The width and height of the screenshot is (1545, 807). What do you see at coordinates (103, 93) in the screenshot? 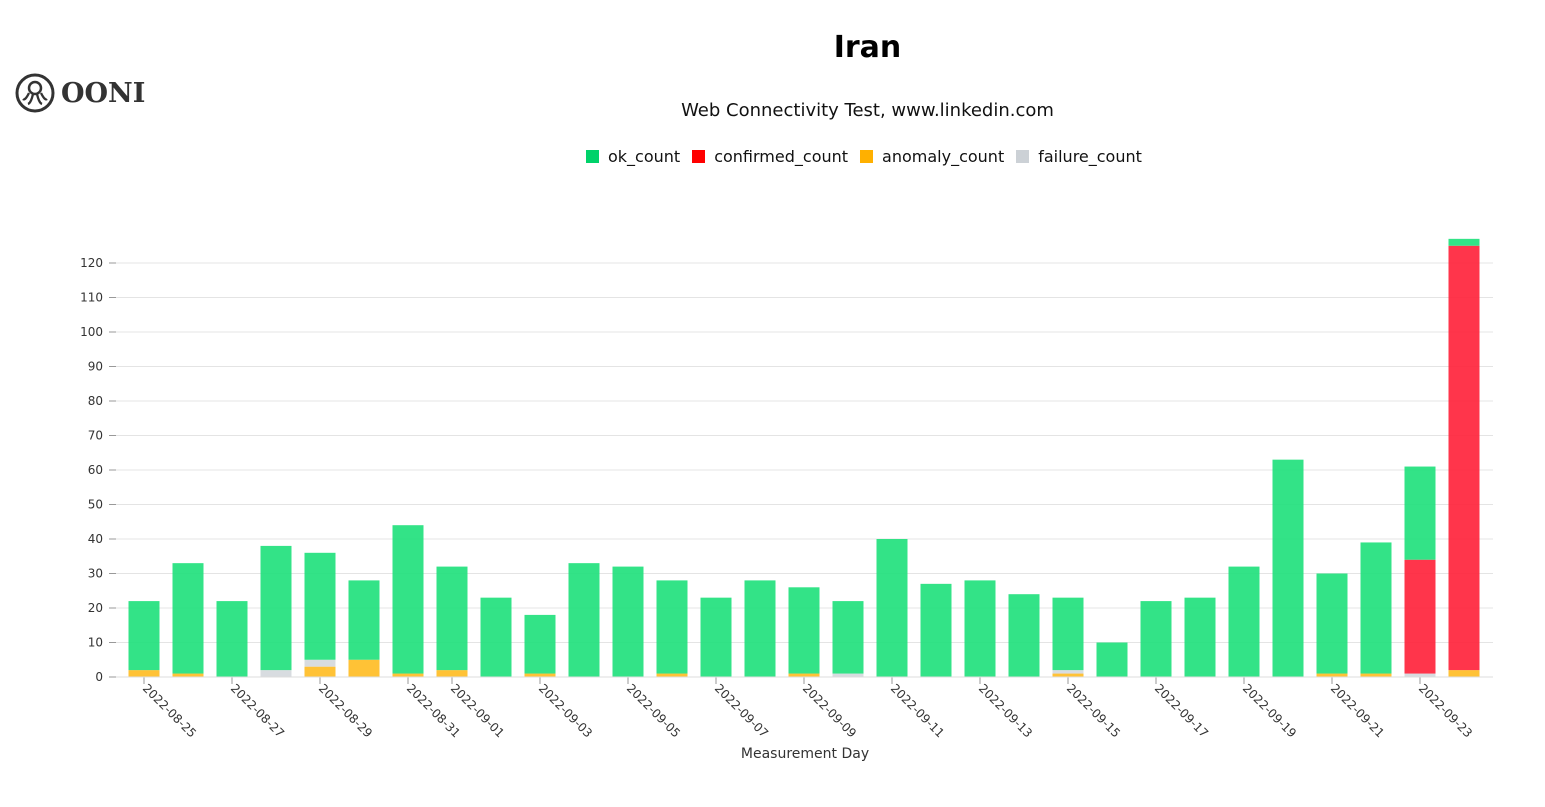
I see `logo-text: OONI` at bounding box center [103, 93].